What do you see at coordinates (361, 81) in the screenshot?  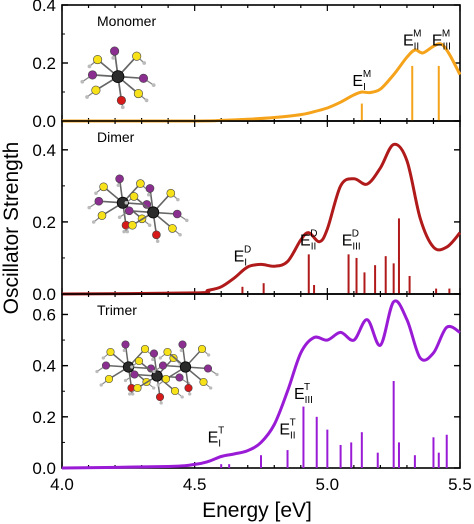 I see `peak-label-monomer-0: EIM` at bounding box center [361, 81].